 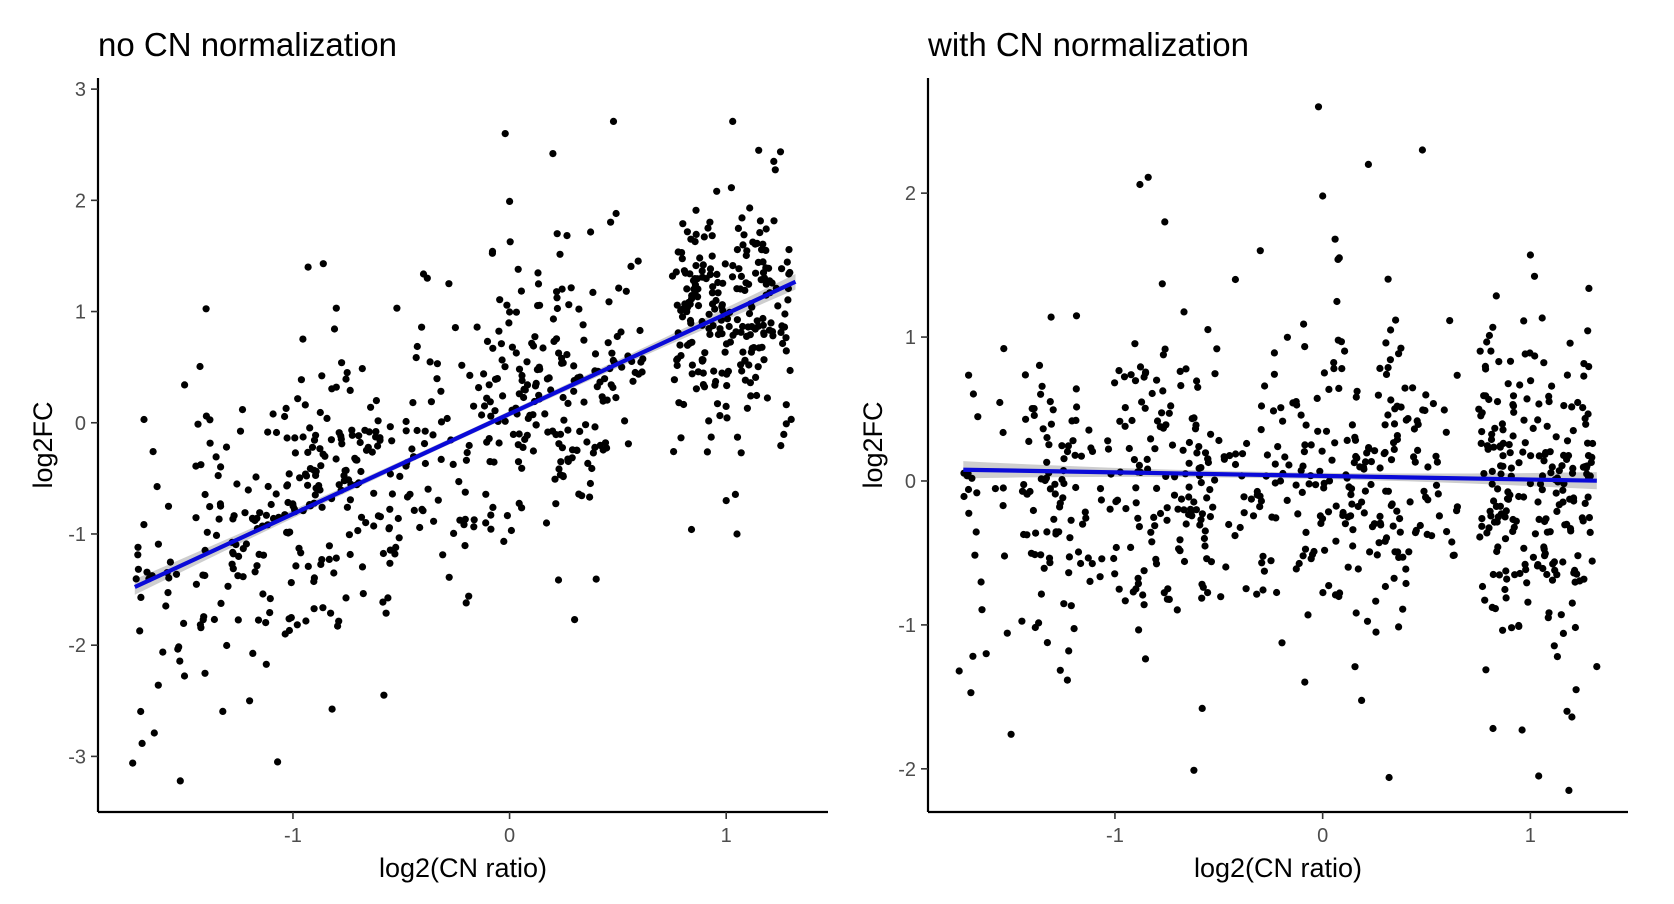 What do you see at coordinates (293, 836) in the screenshot?
I see `x-tick-label: -1` at bounding box center [293, 836].